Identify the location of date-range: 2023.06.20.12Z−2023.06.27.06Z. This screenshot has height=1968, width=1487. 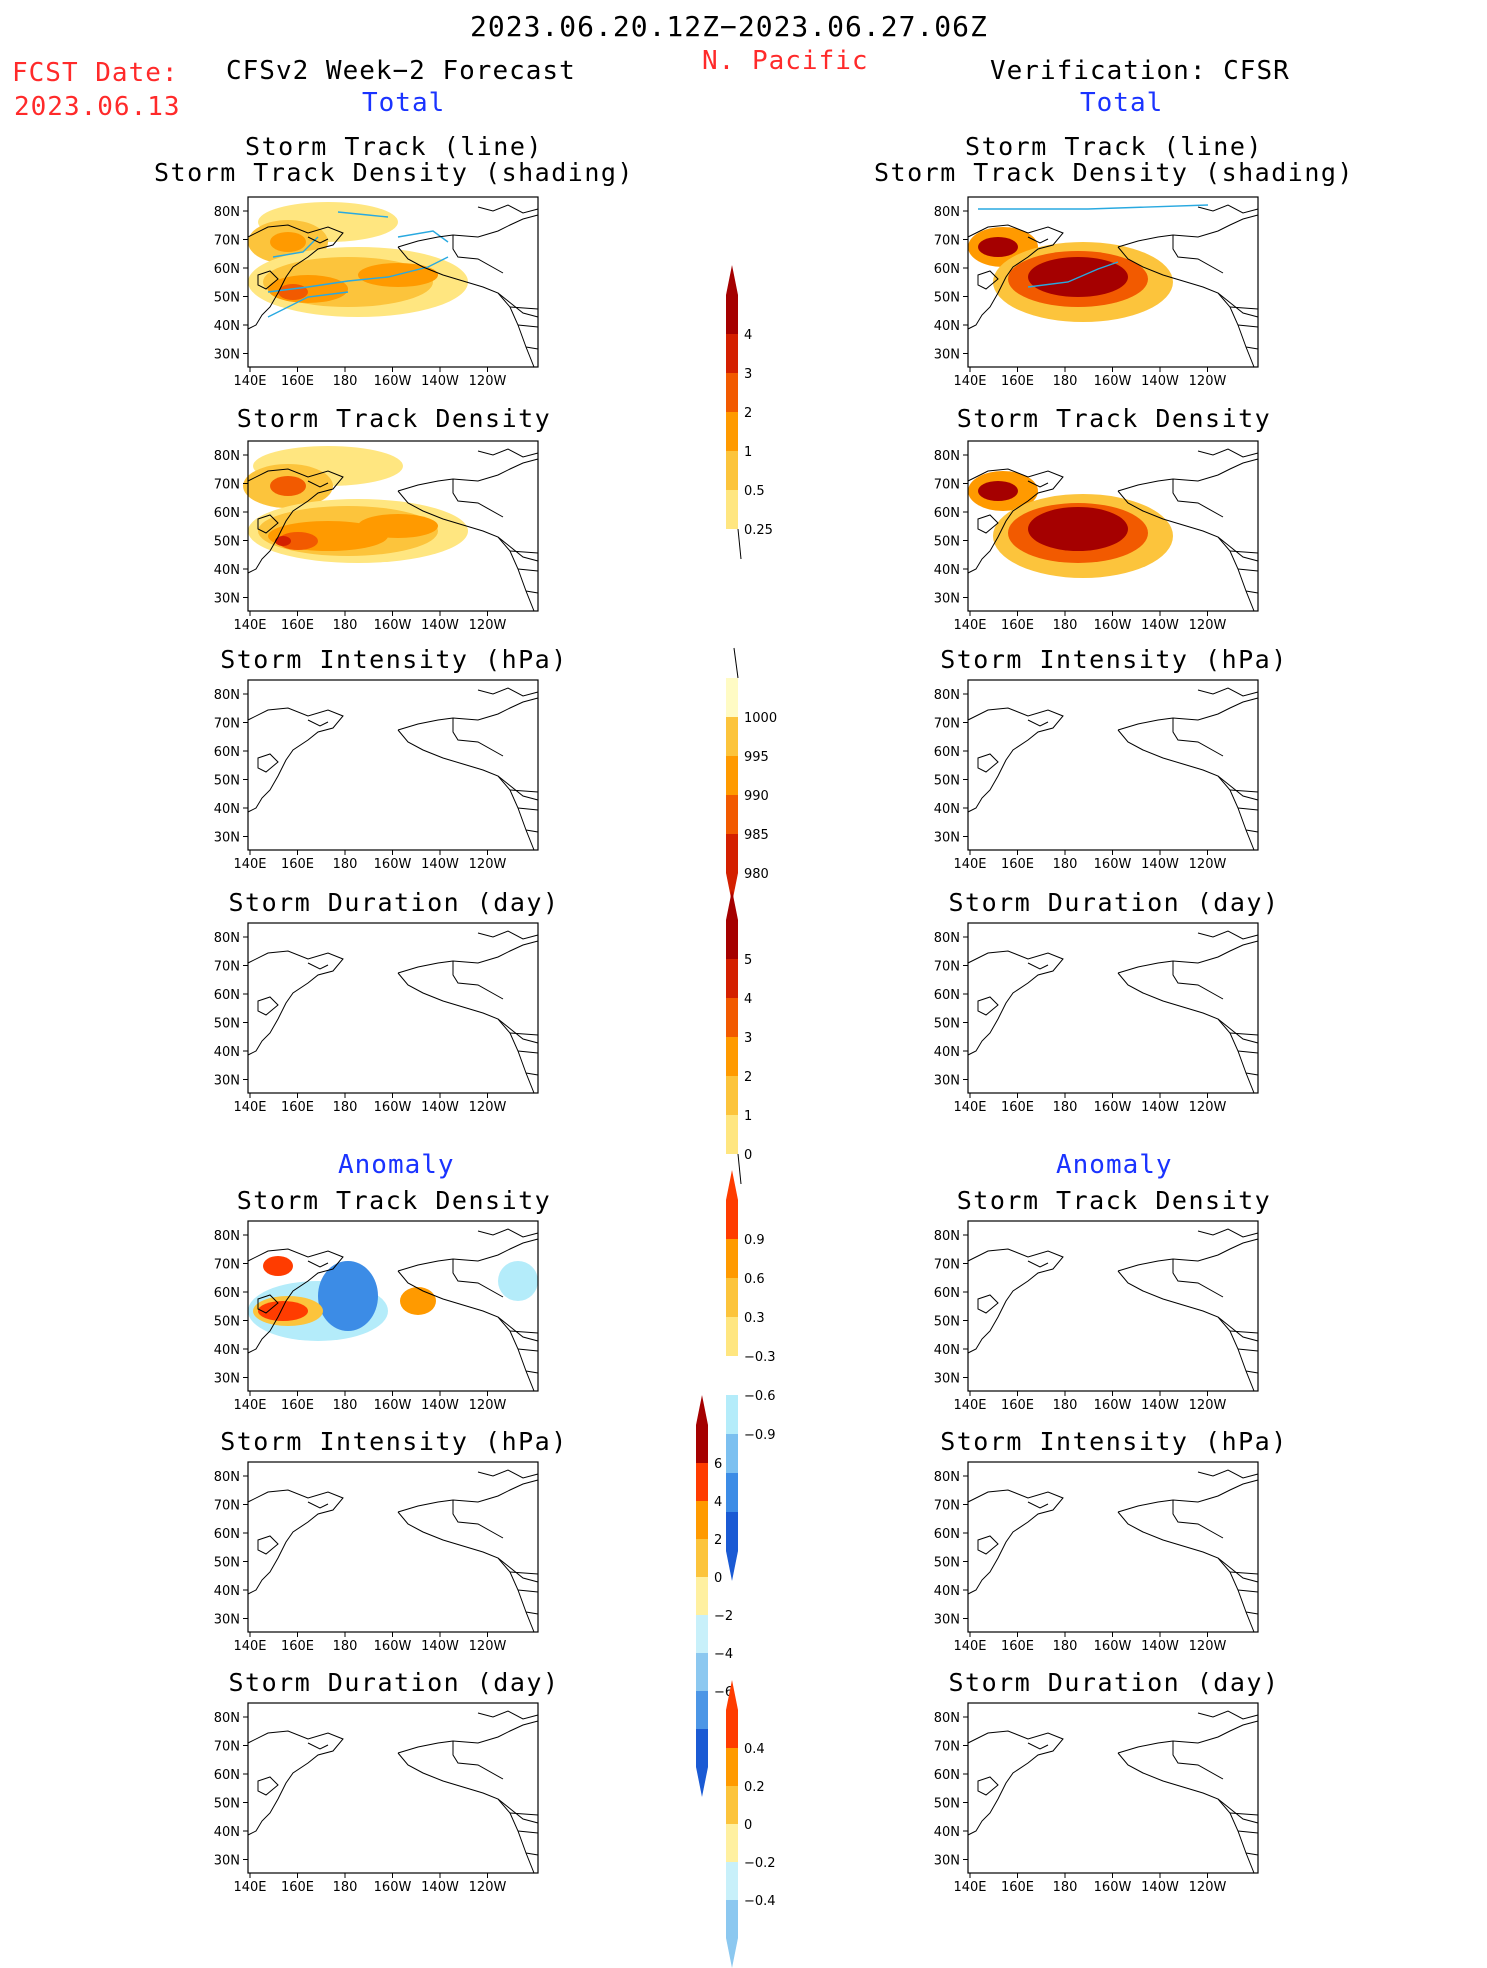
(729, 26).